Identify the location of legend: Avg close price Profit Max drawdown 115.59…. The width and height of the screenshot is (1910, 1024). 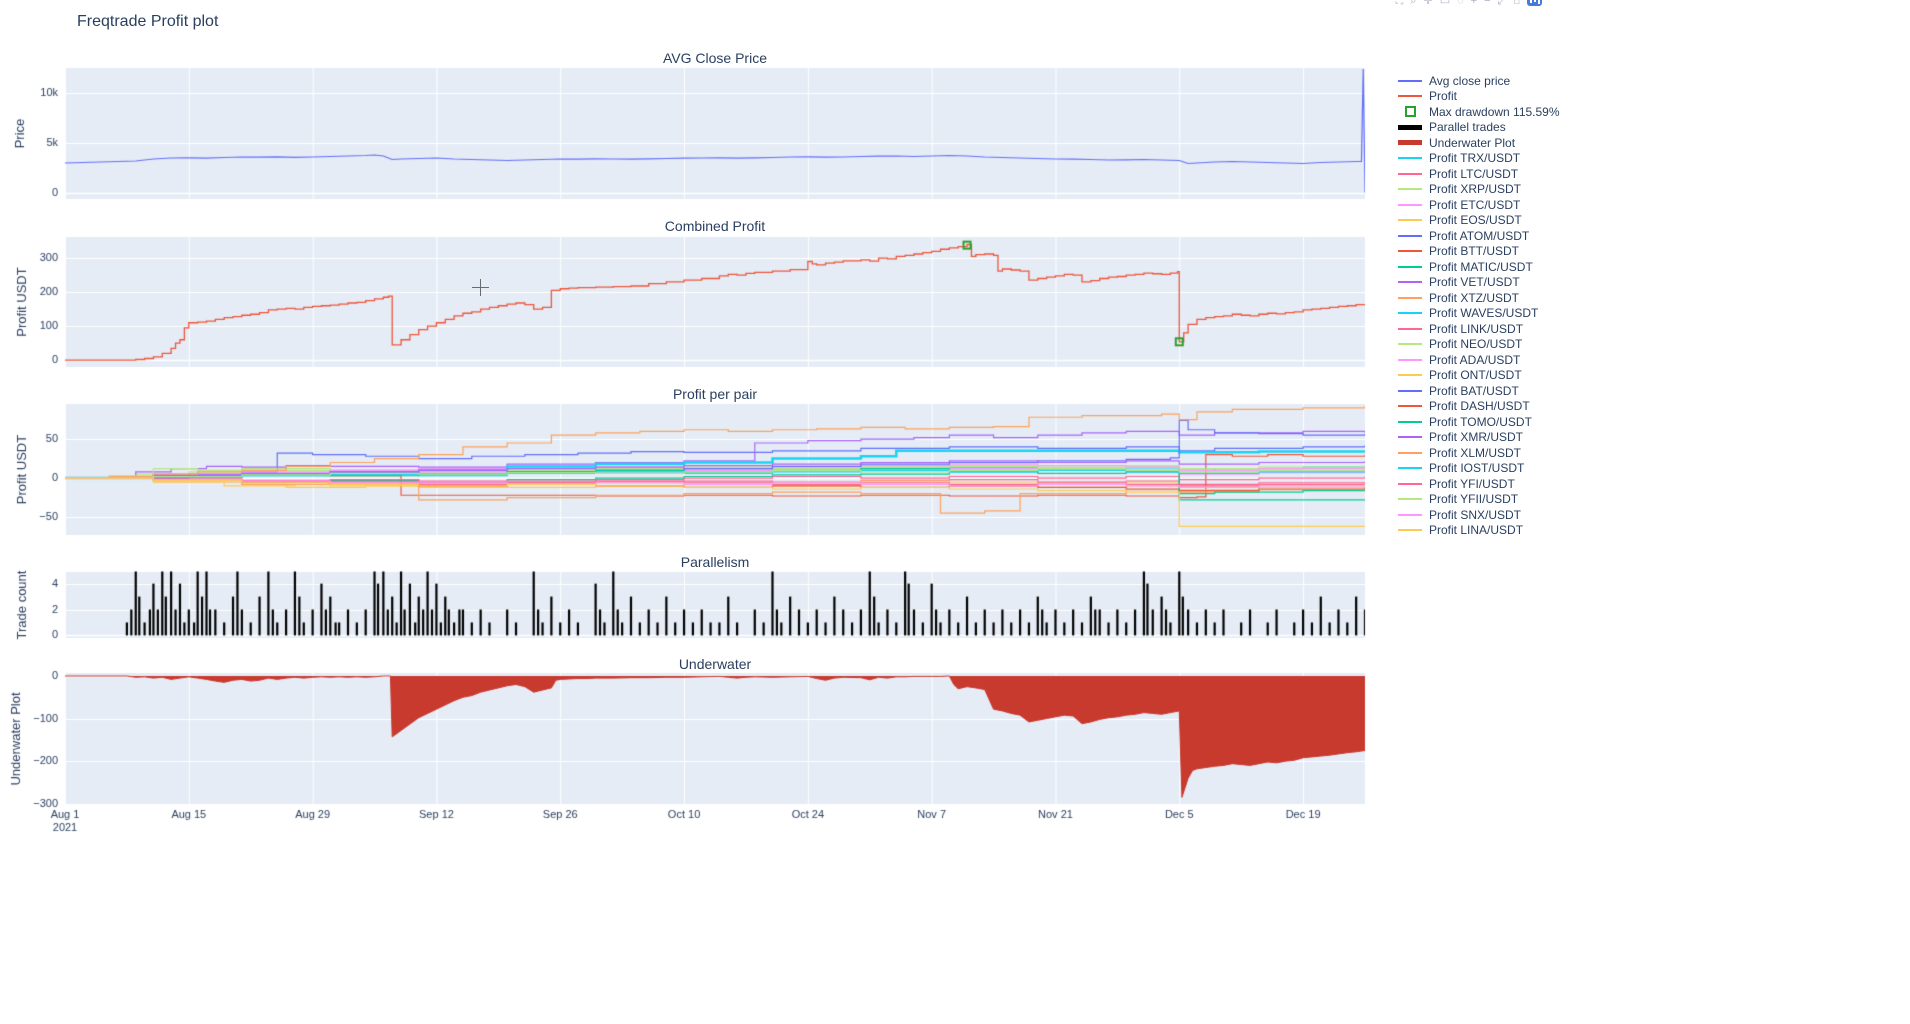
(1479, 305).